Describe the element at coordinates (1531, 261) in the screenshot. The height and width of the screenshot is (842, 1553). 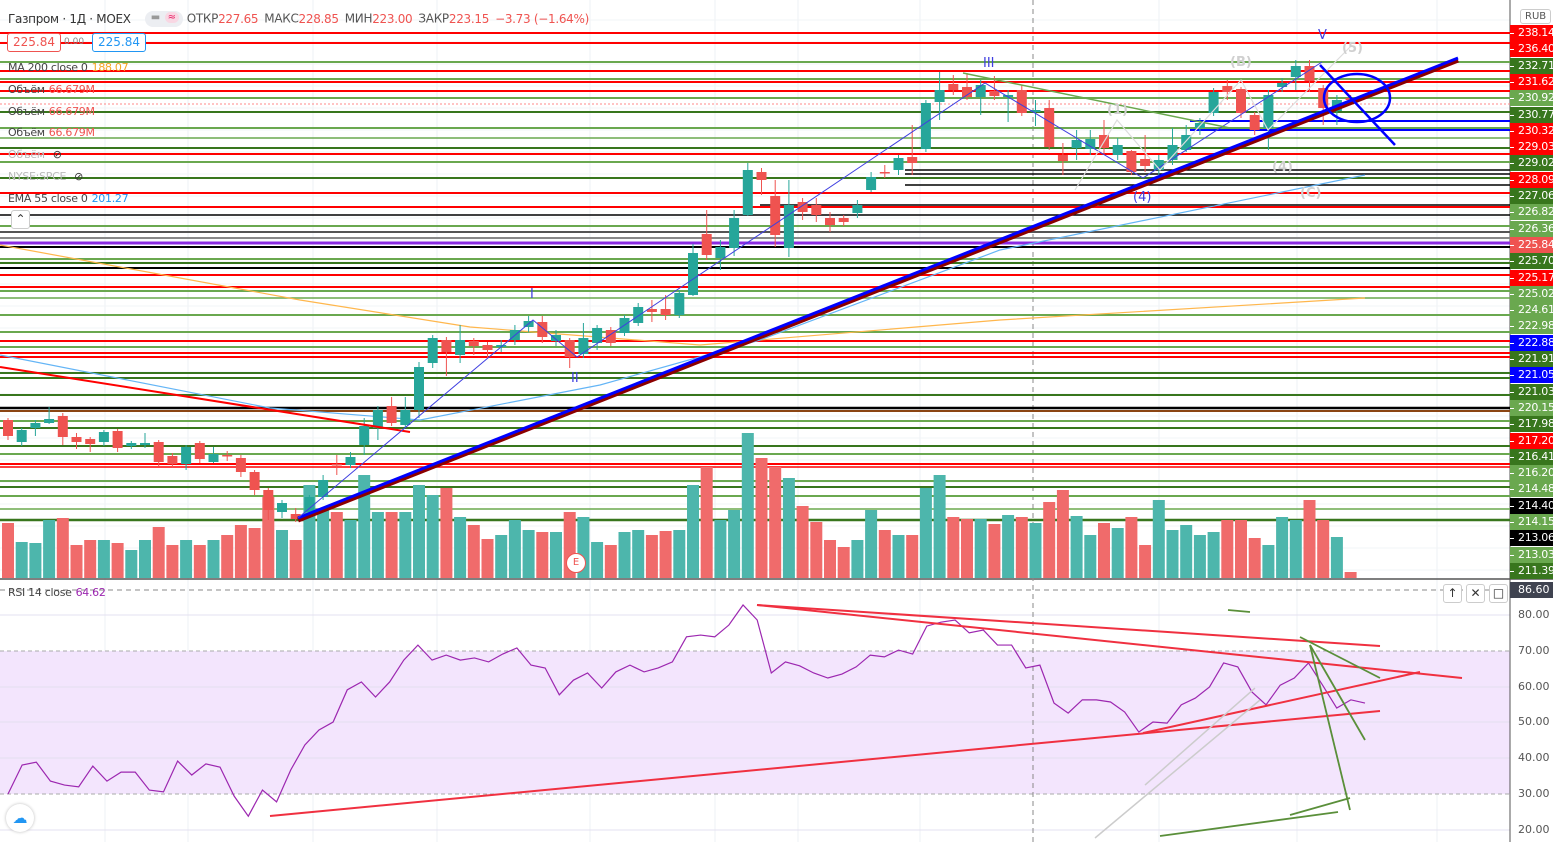
I see `price-axis-label: 225.70` at that location.